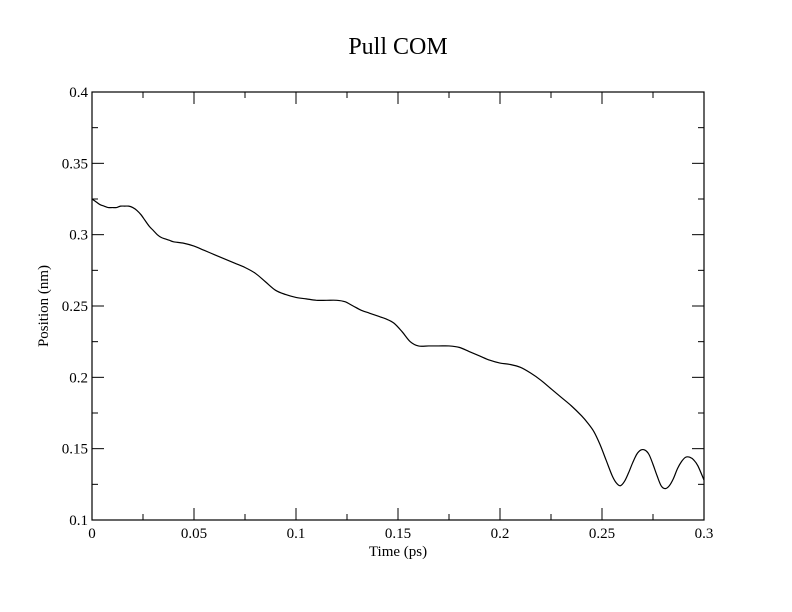 This screenshot has width=792, height=612. Describe the element at coordinates (194, 534) in the screenshot. I see `x-tick-label: 0.05` at that location.